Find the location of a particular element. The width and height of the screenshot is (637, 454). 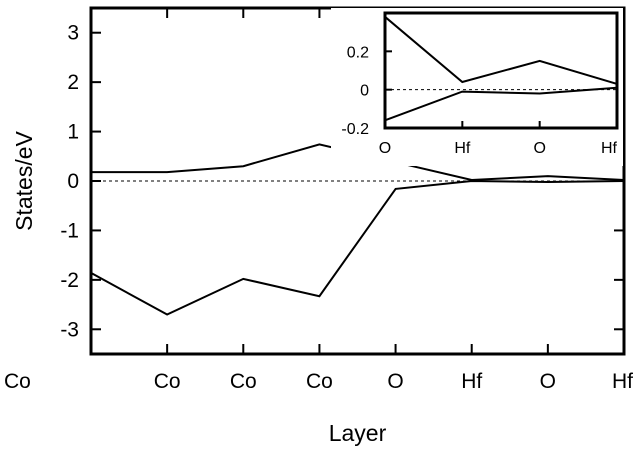

main-y-tick-label: -2 is located at coordinates (69, 280).